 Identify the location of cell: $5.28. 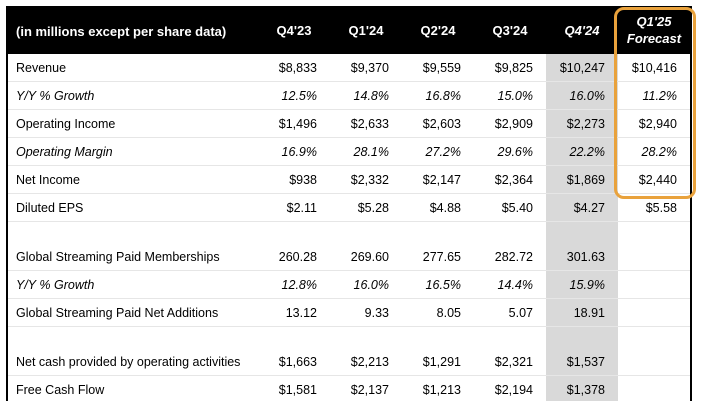
(366, 207).